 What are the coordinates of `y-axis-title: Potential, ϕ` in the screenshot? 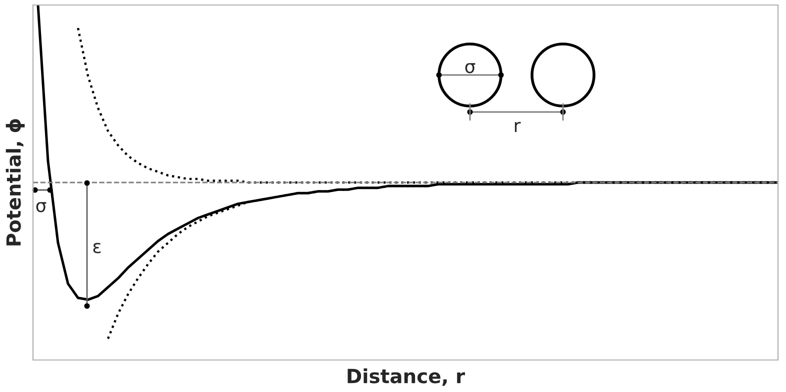 It's located at (15, 182).